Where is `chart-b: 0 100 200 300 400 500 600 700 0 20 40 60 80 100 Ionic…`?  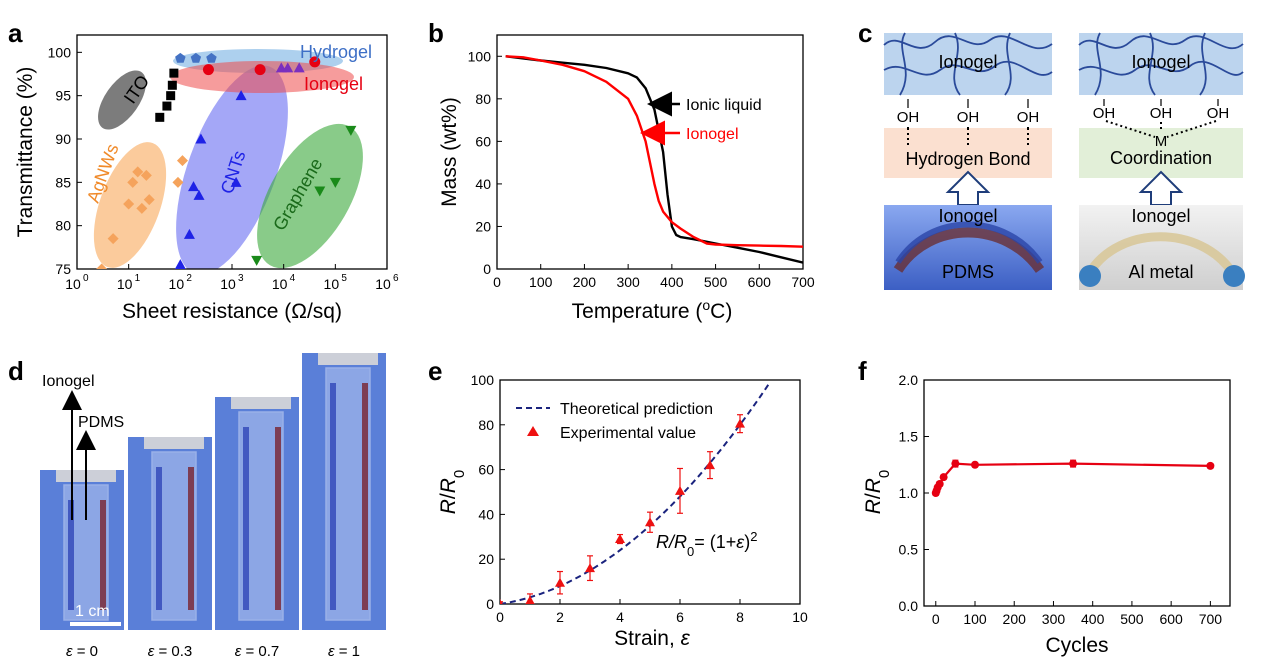
chart-b: 0 100 200 300 400 500 600 700 0 20 40 60 80 100 Ionic… is located at coordinates (626, 178).